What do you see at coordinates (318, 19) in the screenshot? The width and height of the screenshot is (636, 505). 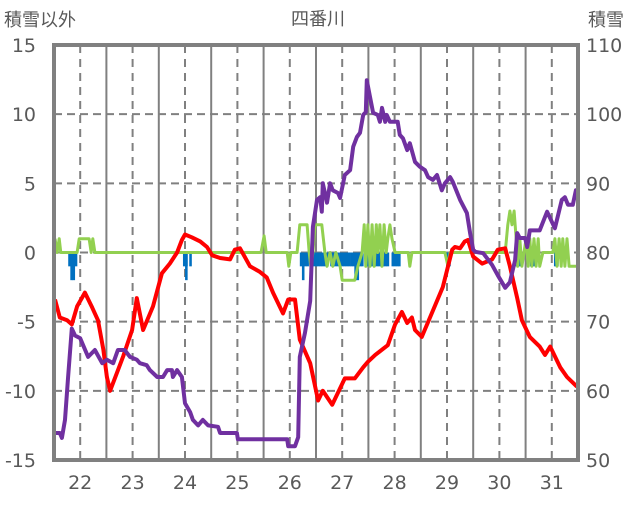 I see `chart-title: 四番川` at bounding box center [318, 19].